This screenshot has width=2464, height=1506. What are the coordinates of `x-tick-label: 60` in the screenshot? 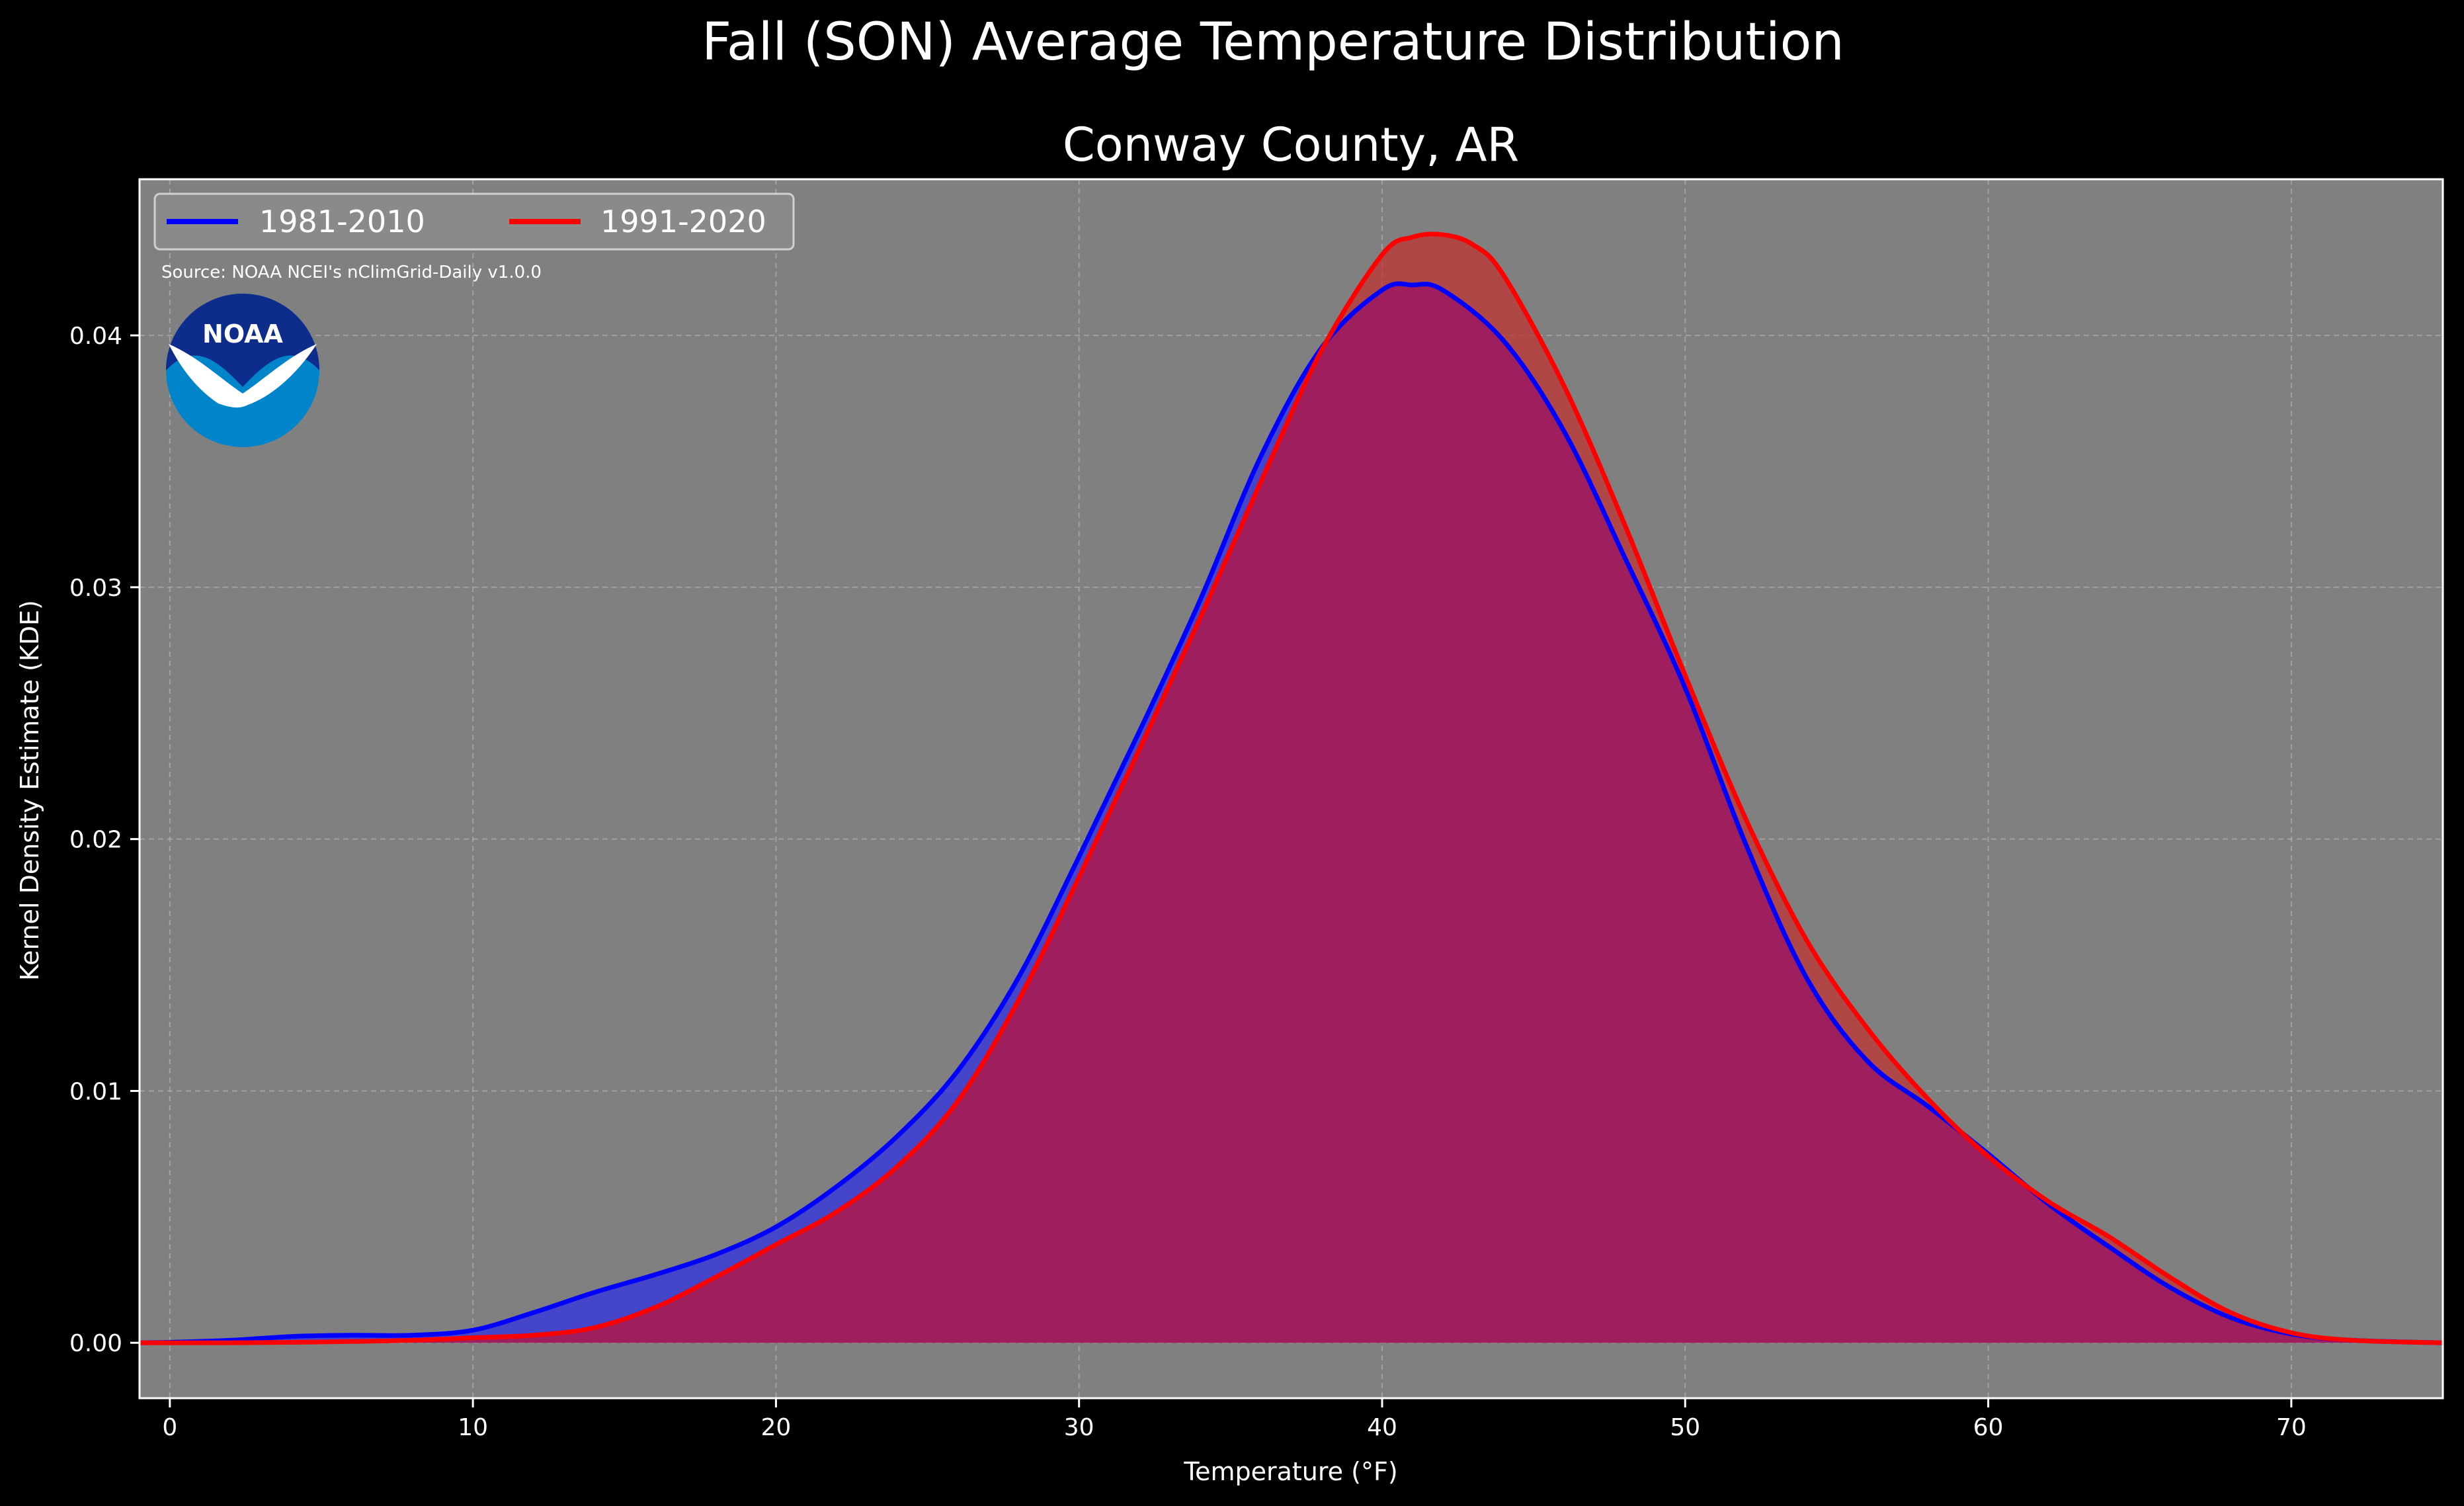 It's located at (1988, 1427).